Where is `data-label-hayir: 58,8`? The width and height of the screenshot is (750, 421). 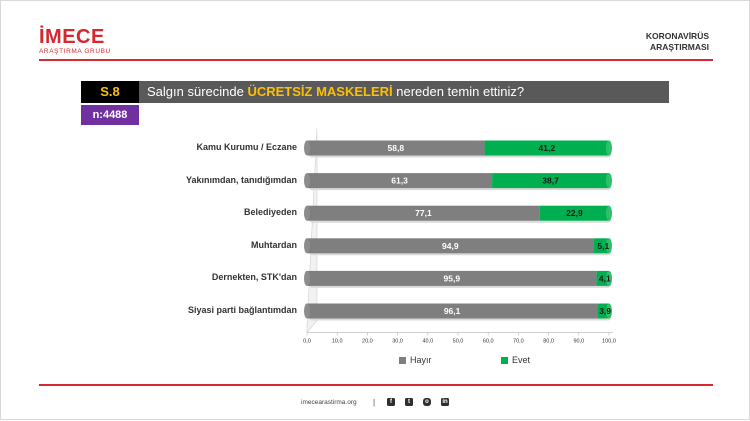 data-label-hayir: 58,8 is located at coordinates (396, 148).